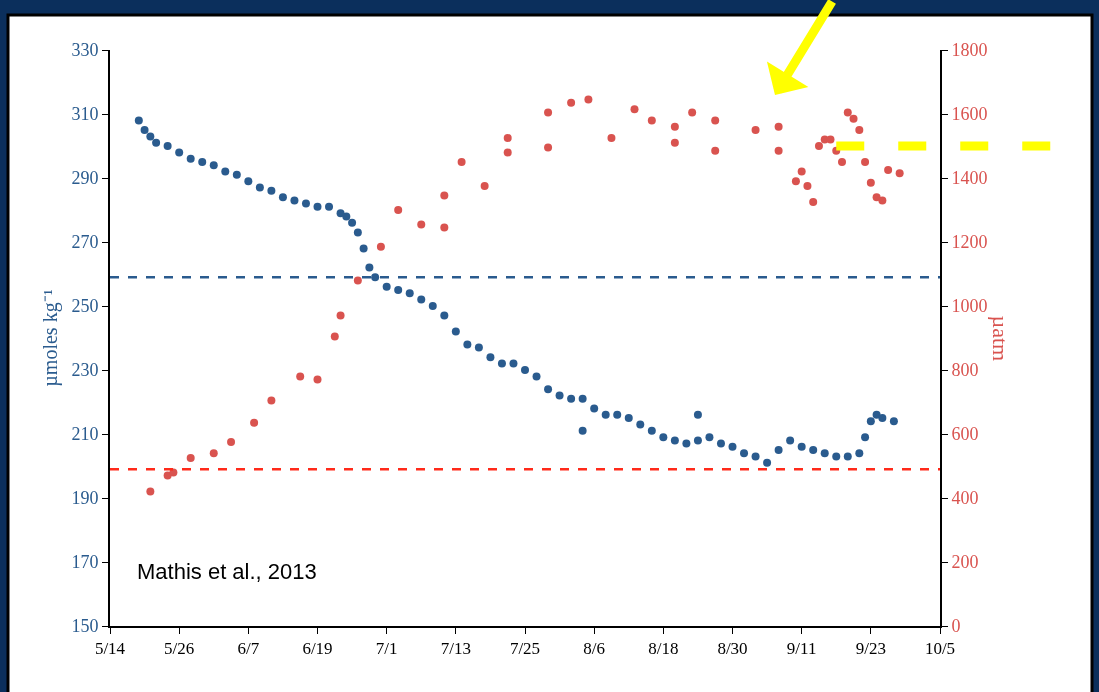 The width and height of the screenshot is (1099, 692). I want to click on y-tick-label: 290, so click(85, 178).